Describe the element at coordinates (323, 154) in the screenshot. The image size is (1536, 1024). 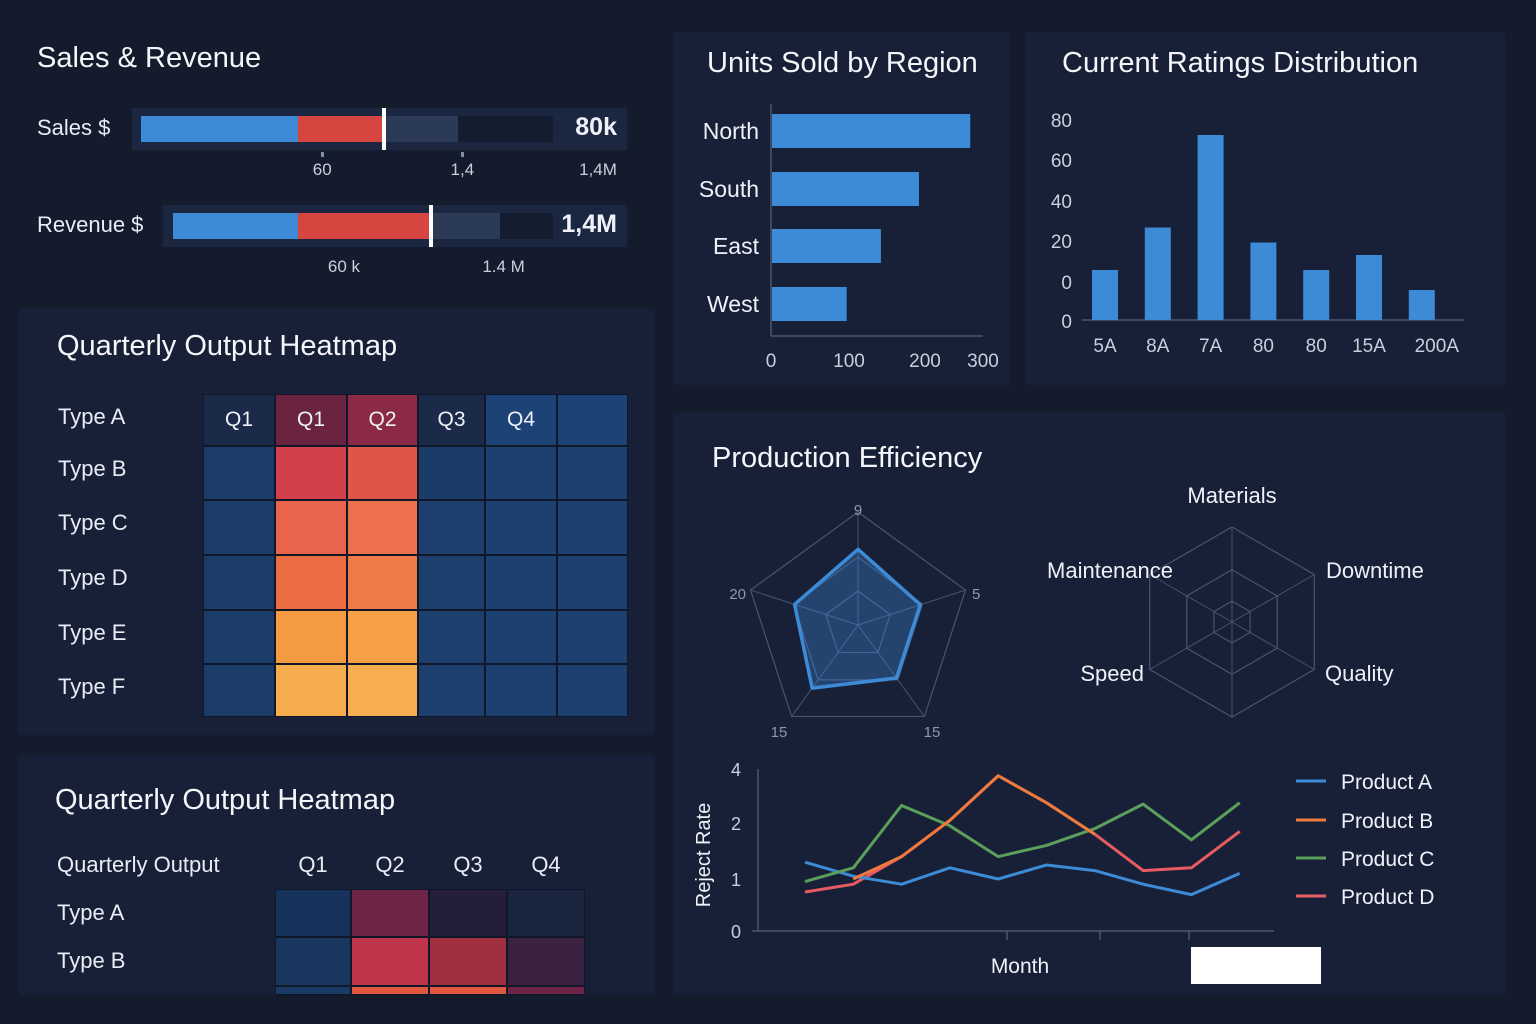
I see `tick-mark` at that location.